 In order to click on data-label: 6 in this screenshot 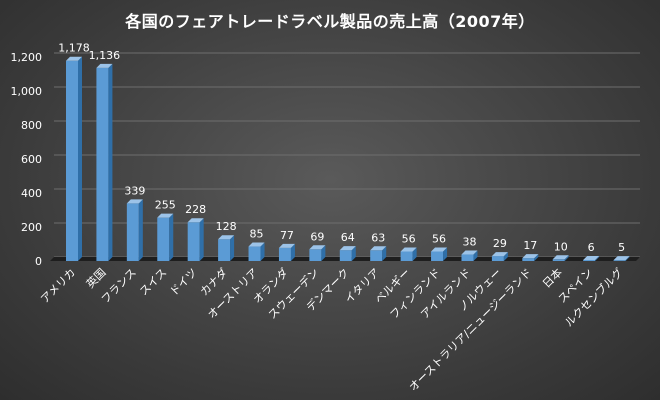, I will do `click(591, 247)`.